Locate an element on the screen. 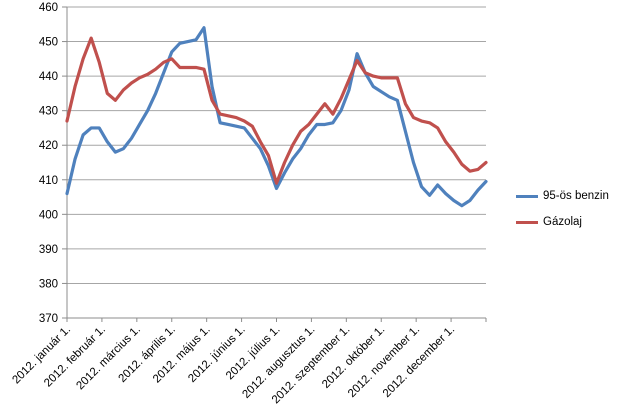  legend-item-gazolaj: Gázolaj is located at coordinates (562, 222).